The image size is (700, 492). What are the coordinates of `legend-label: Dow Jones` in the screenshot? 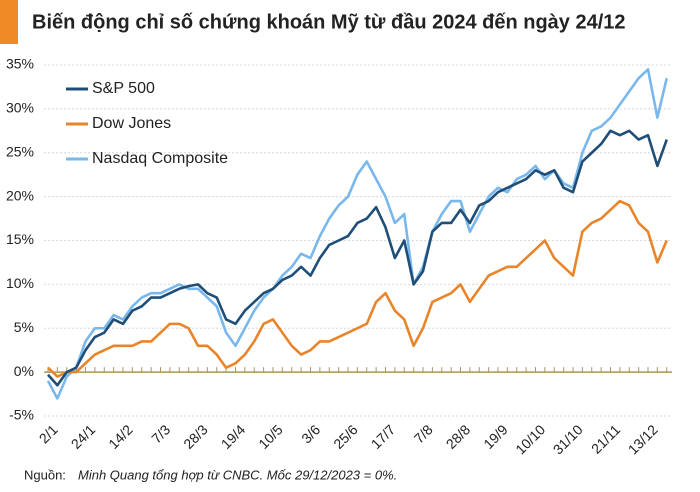 It's located at (131, 123).